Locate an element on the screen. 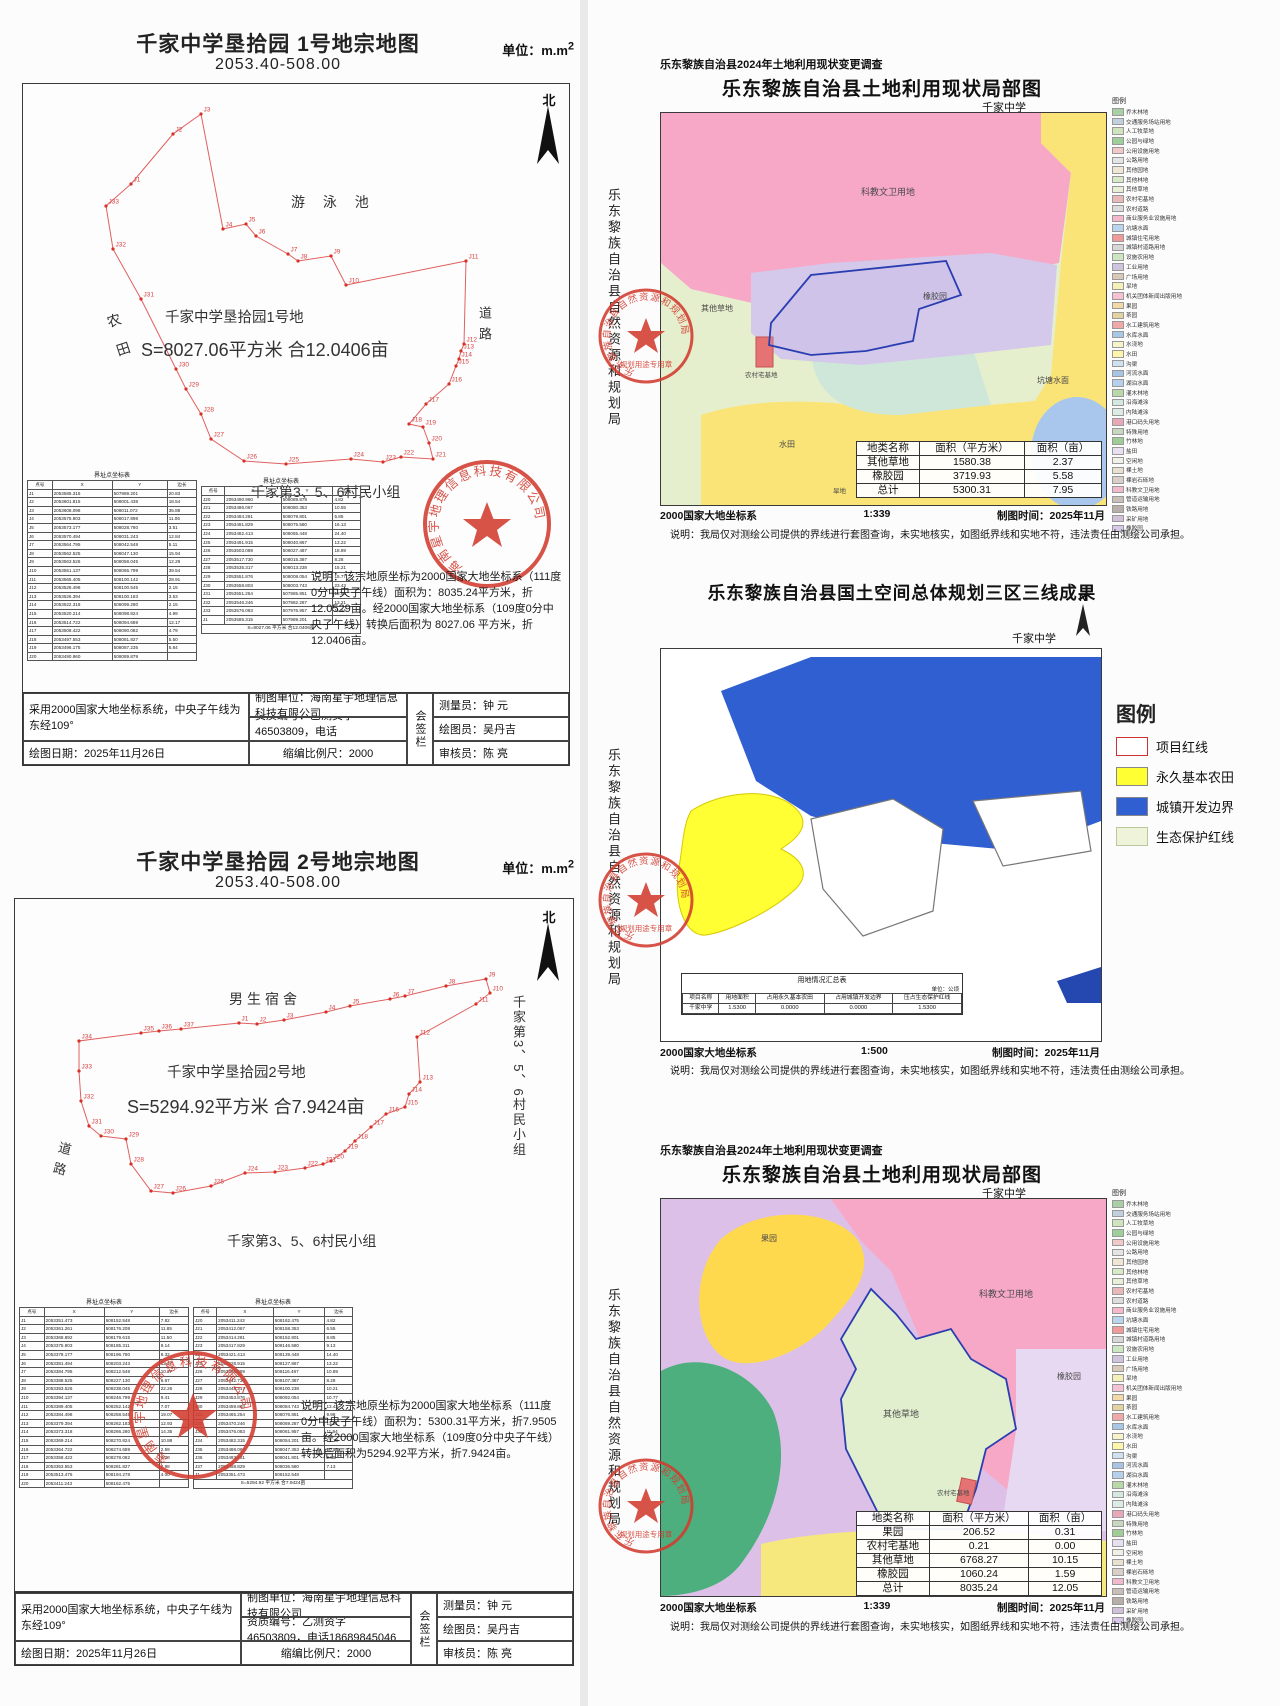 This screenshot has width=1280, height=1706. legend-item: 公路用地 is located at coordinates (1196, 1252).